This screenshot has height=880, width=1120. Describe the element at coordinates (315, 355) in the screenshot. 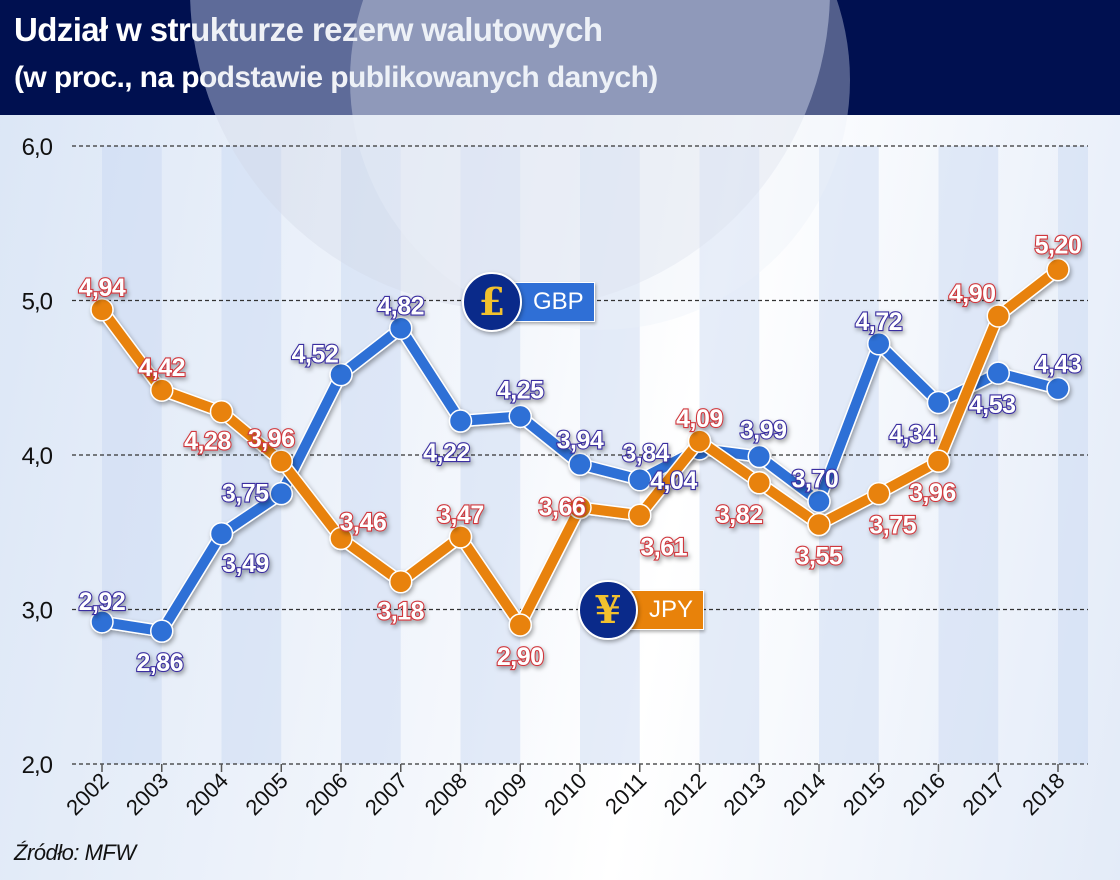

I see `data-label-gbp: 4,52` at that location.